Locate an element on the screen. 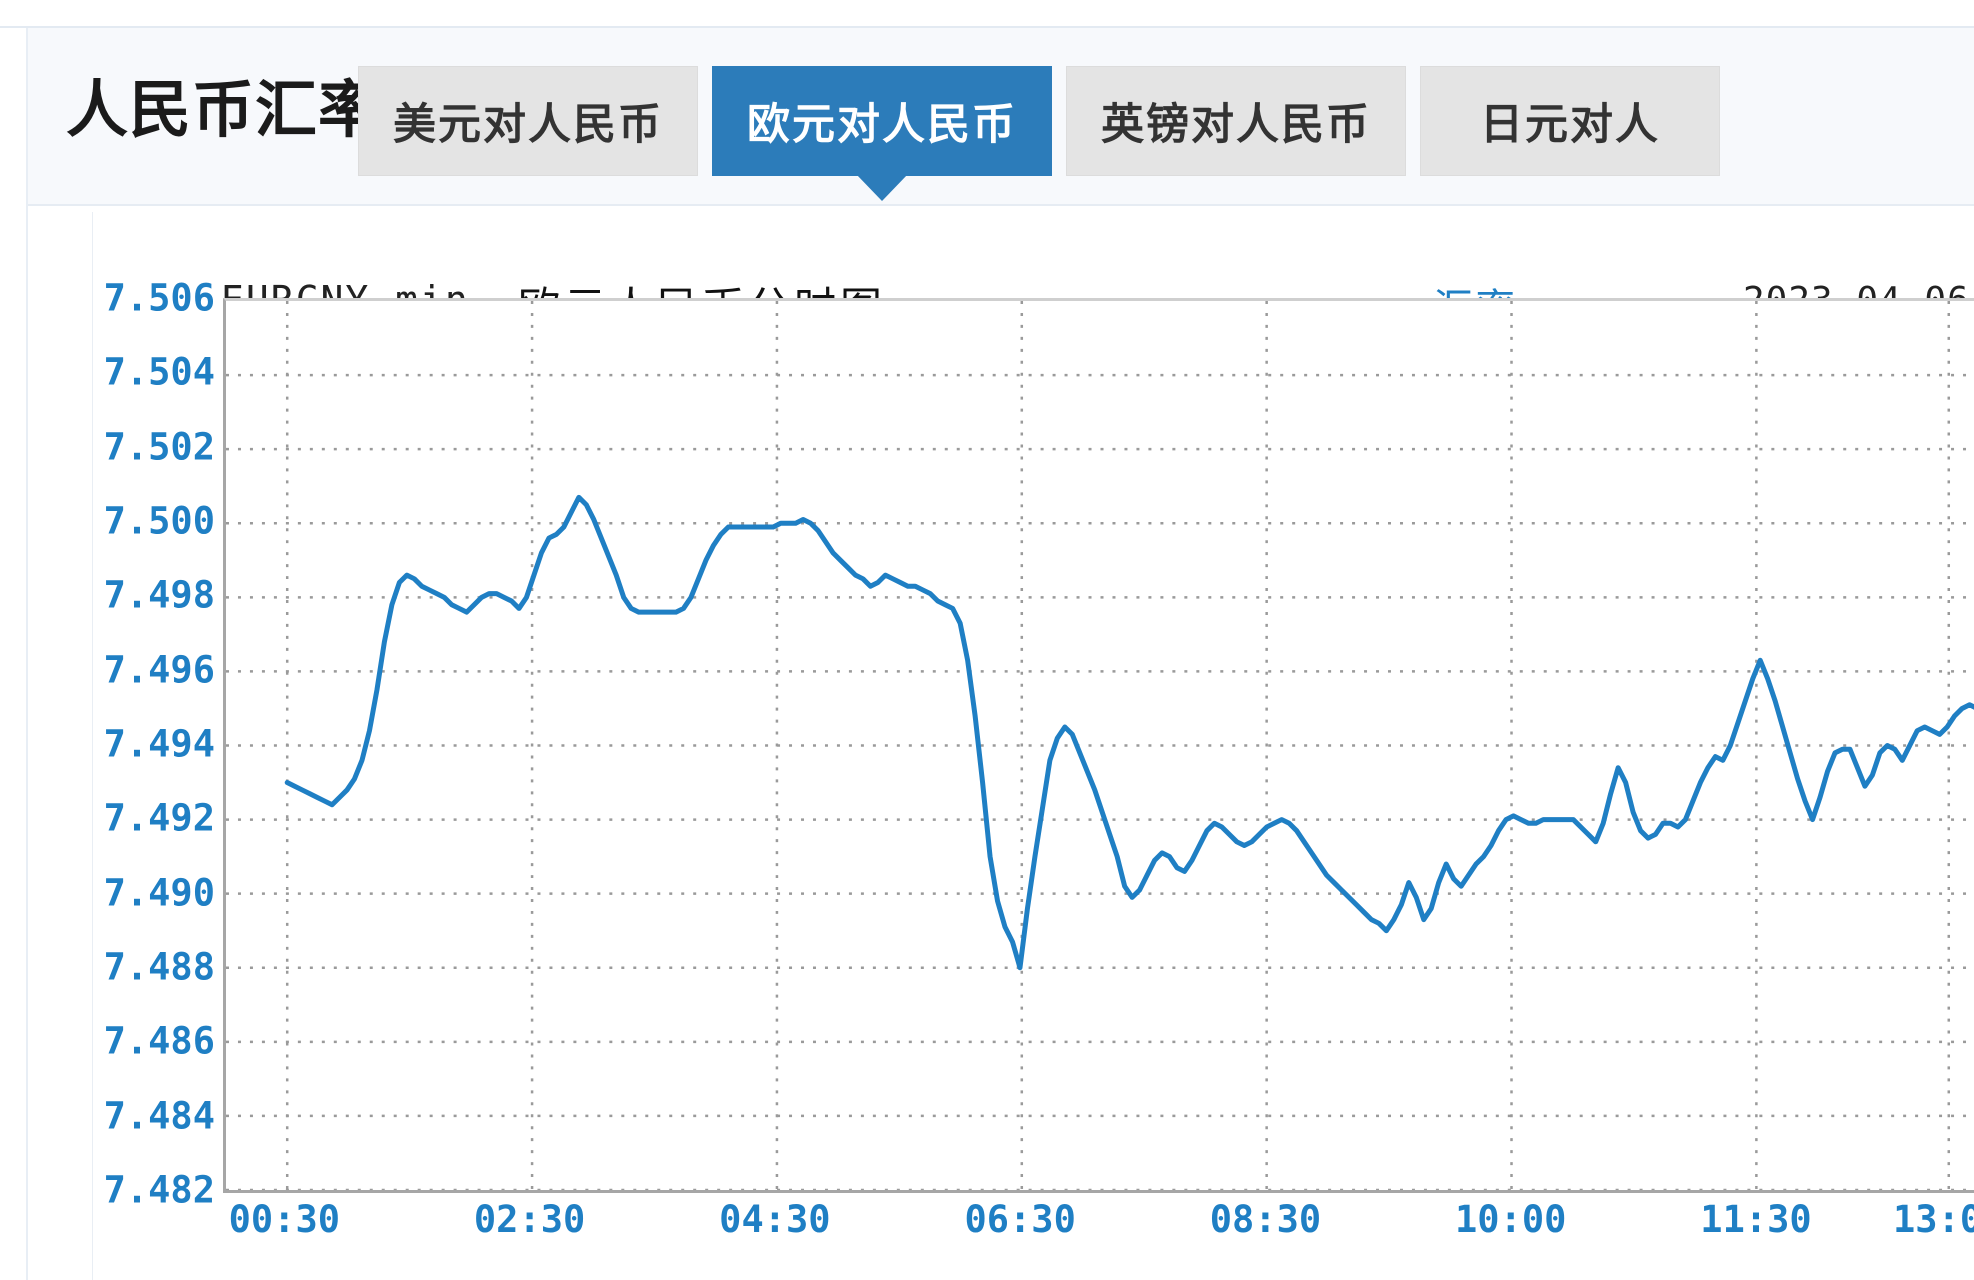 This screenshot has width=1974, height=1280. x-axis-tick: 10:00 is located at coordinates (1511, 1219).